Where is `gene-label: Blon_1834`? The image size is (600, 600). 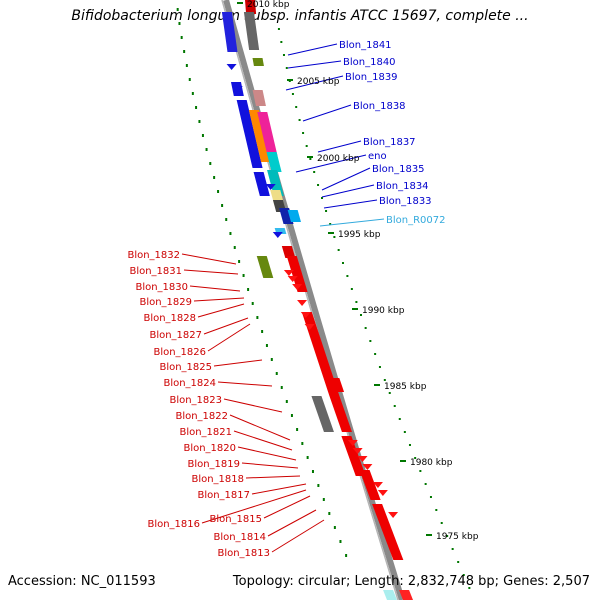
gene-label: Blon_1834 is located at coordinates (402, 186).